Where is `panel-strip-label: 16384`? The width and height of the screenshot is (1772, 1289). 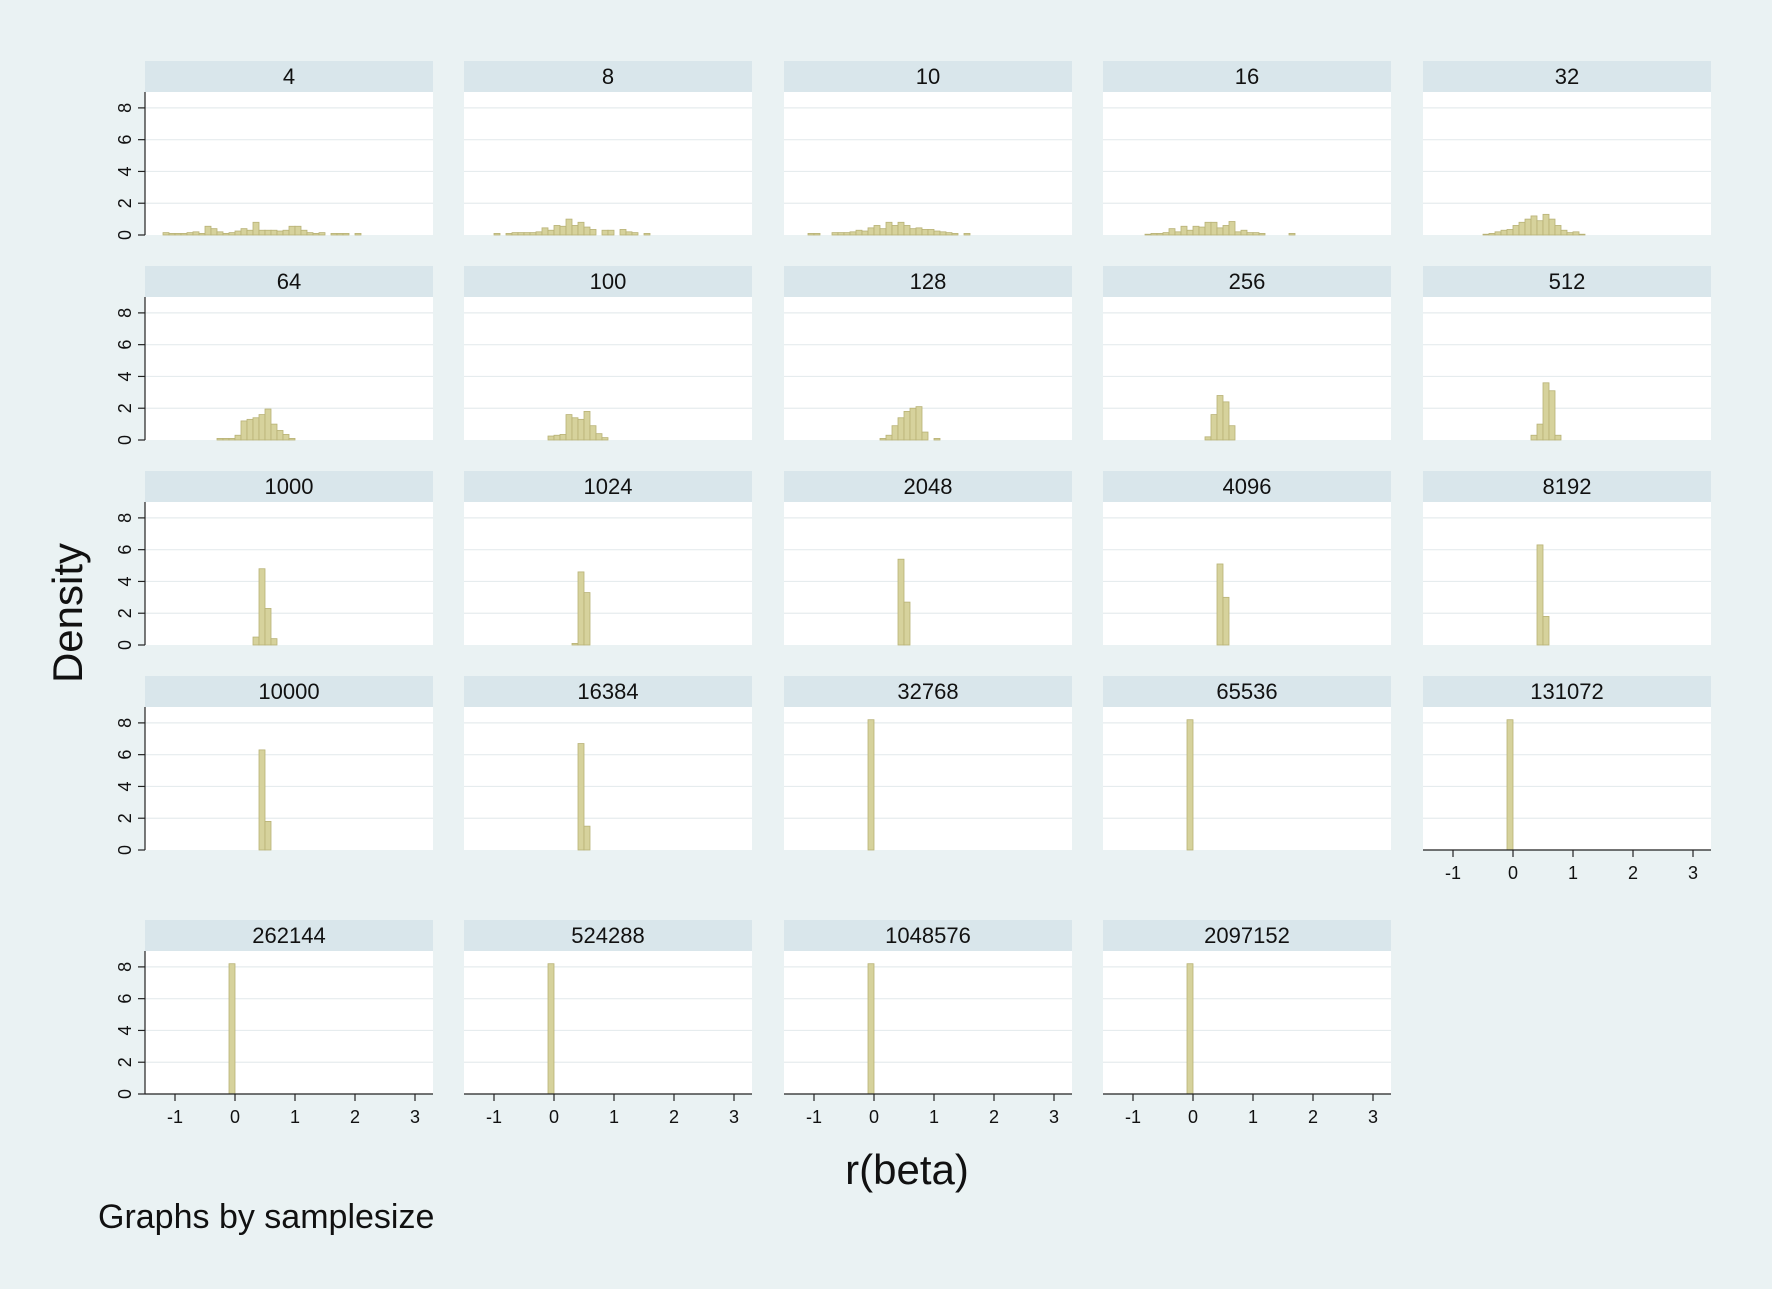
panel-strip-label: 16384 is located at coordinates (607, 691).